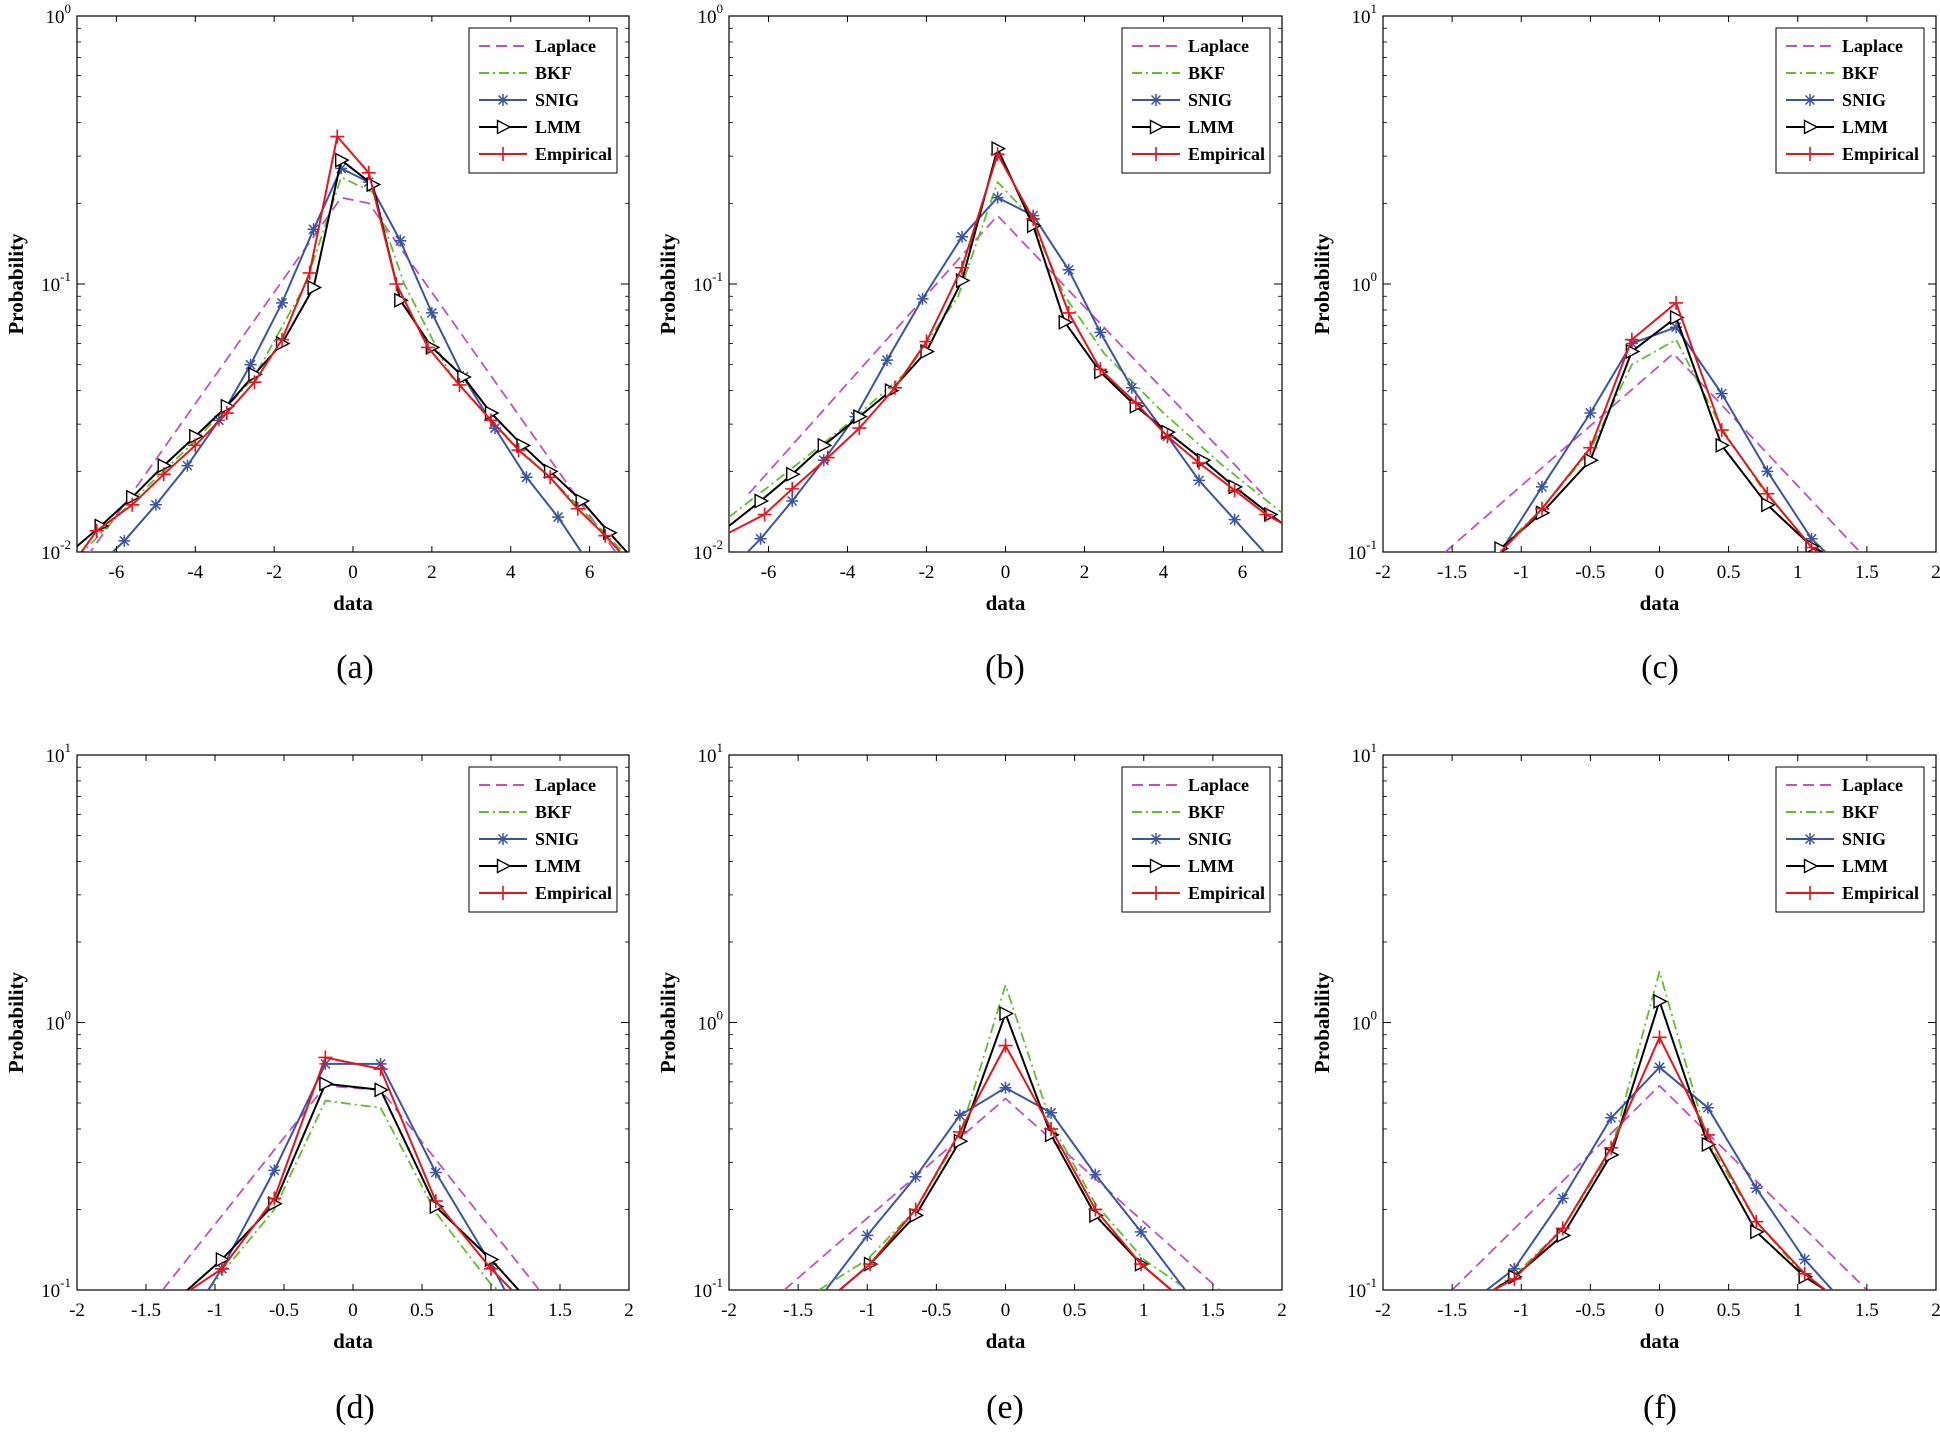  I want to click on legend: Laplace BKF SNIG LMM Empirical, so click(1196, 100).